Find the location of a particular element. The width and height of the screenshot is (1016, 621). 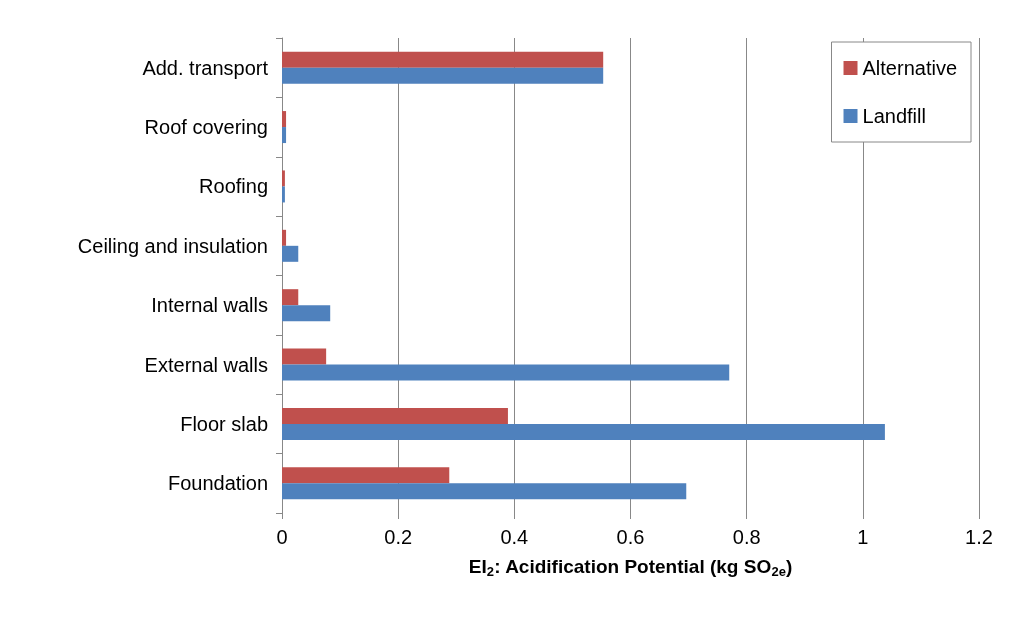

x-tick-label: 0.2 is located at coordinates (398, 537).